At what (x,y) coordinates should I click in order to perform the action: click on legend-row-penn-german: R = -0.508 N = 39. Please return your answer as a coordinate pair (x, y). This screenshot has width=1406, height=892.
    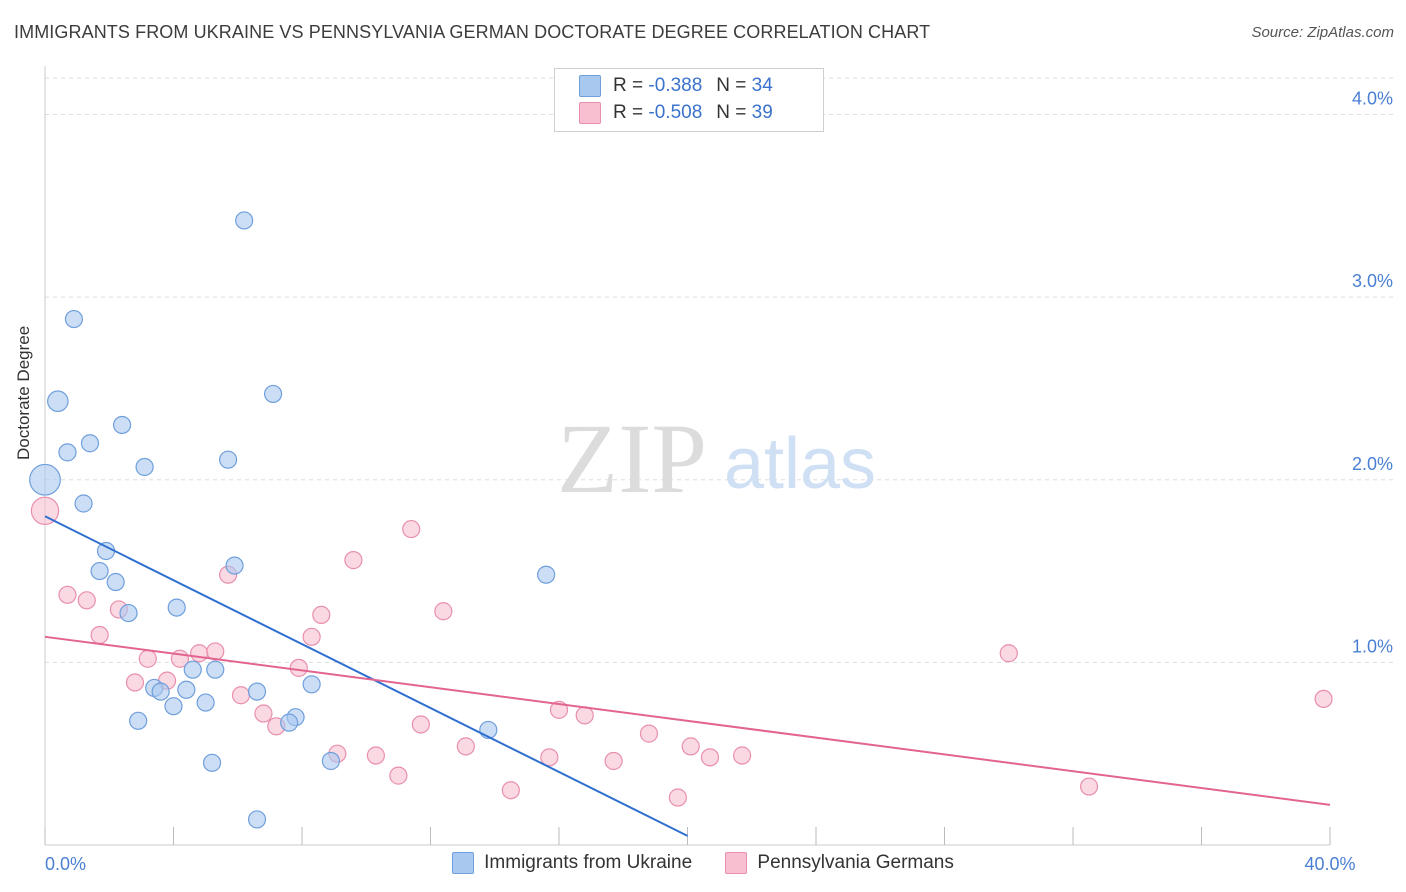
    Looking at the image, I should click on (676, 115).